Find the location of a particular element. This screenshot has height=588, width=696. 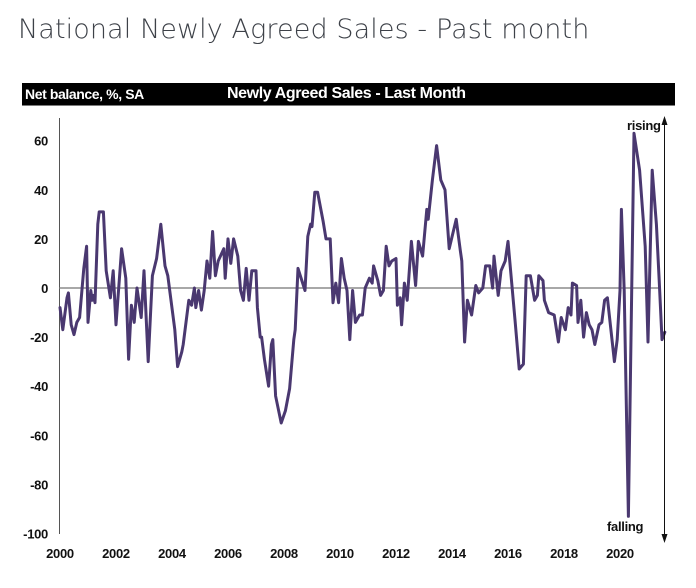

x-tick-label: 2006 is located at coordinates (228, 553).